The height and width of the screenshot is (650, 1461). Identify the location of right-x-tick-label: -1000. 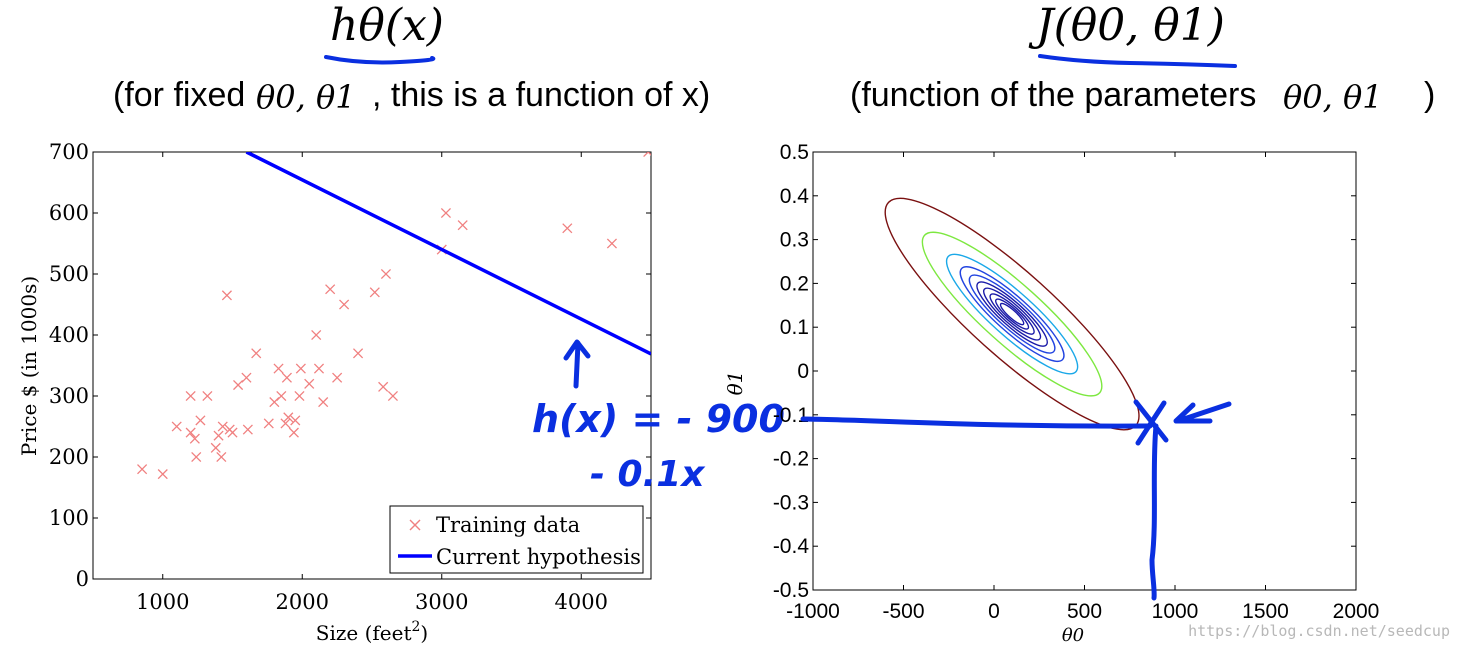
(813, 611).